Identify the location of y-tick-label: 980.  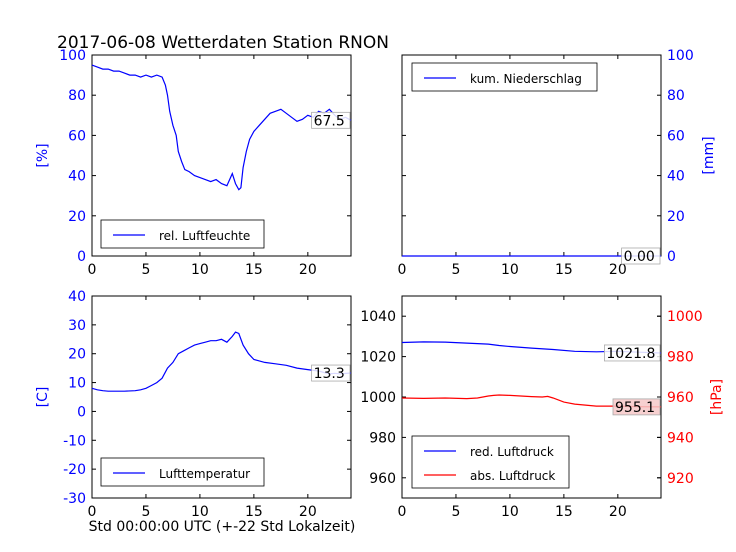
(382, 438).